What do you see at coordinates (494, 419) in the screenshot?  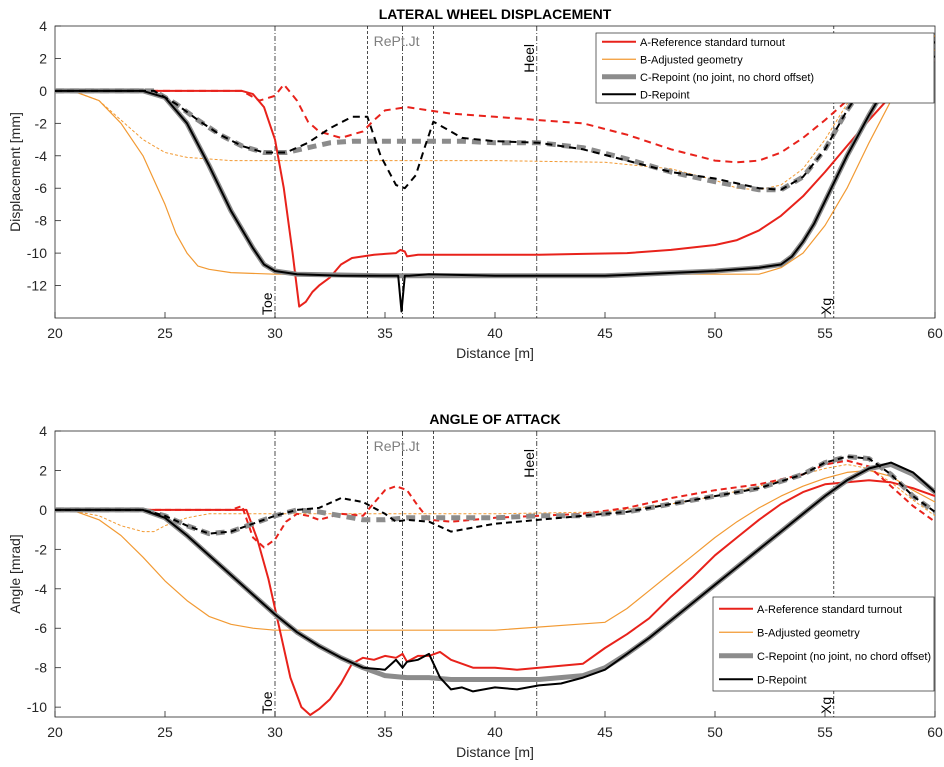 I see `chart-title: ANGLE OF ATTACK` at bounding box center [494, 419].